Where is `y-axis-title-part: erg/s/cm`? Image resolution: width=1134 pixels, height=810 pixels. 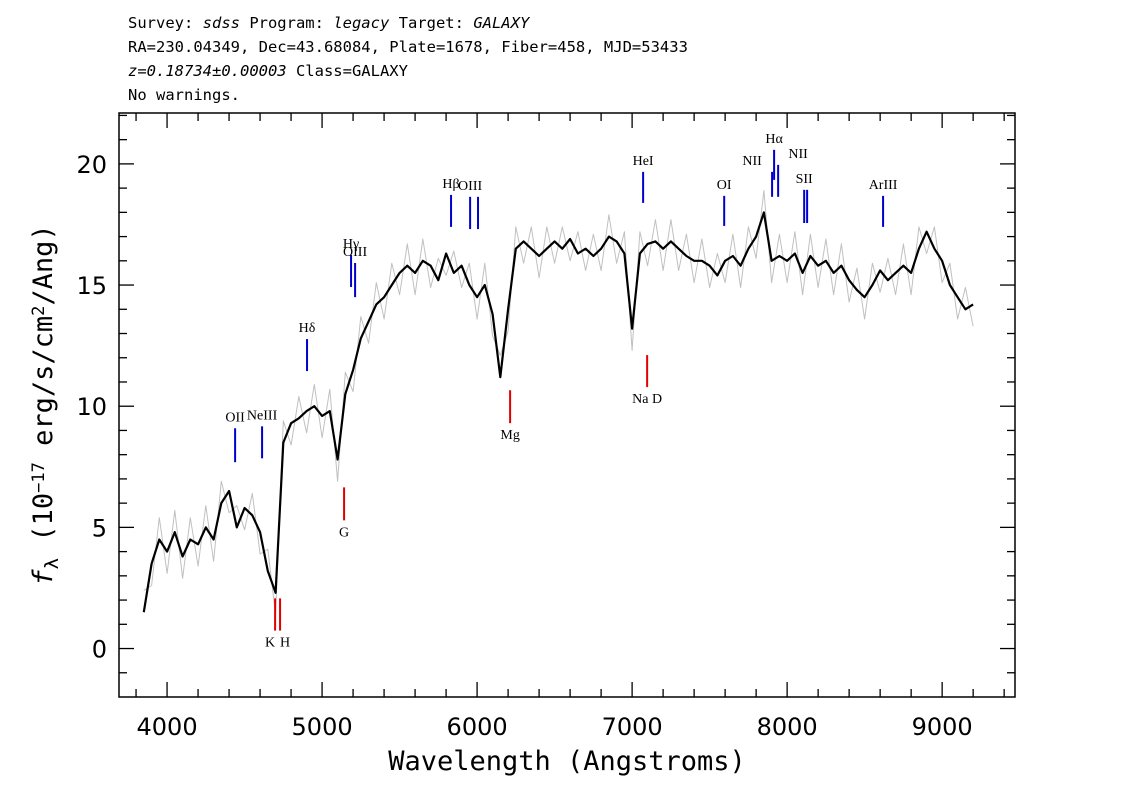
y-axis-title-part: erg/s/cm is located at coordinates (43, 389).